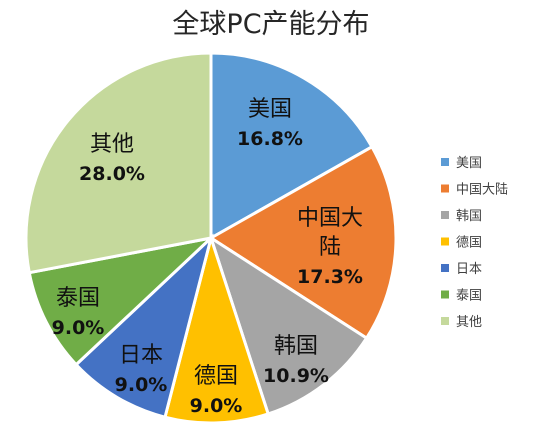 This screenshot has width=542, height=423. I want to click on legend-label: 日本, so click(469, 269).